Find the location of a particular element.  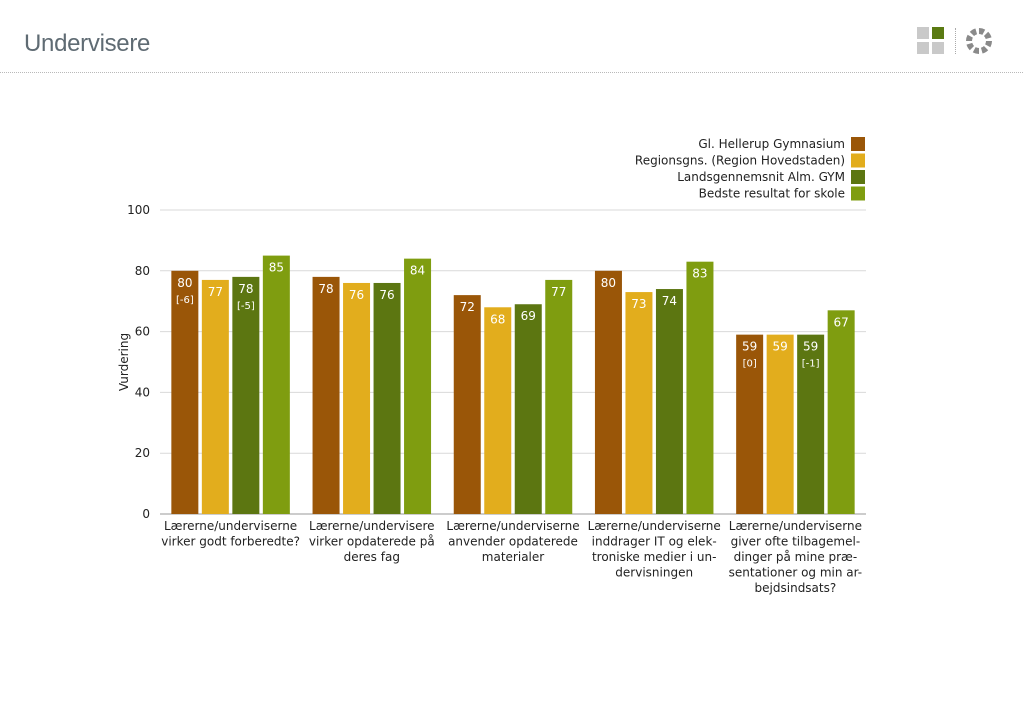

data-label: 72 is located at coordinates (467, 307).